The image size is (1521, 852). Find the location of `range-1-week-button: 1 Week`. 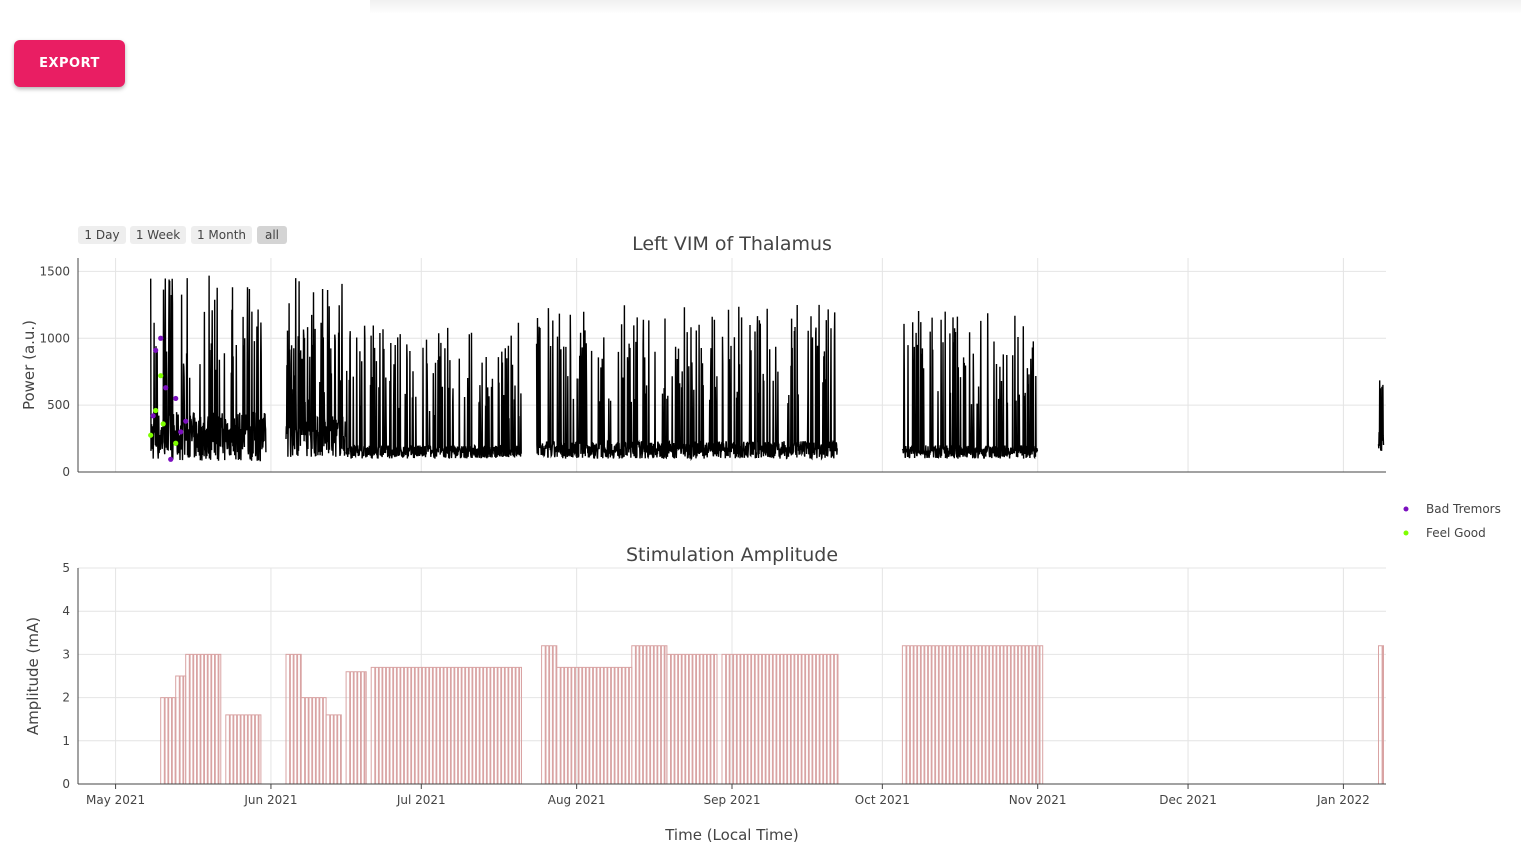

range-1-week-button: 1 Week is located at coordinates (158, 235).